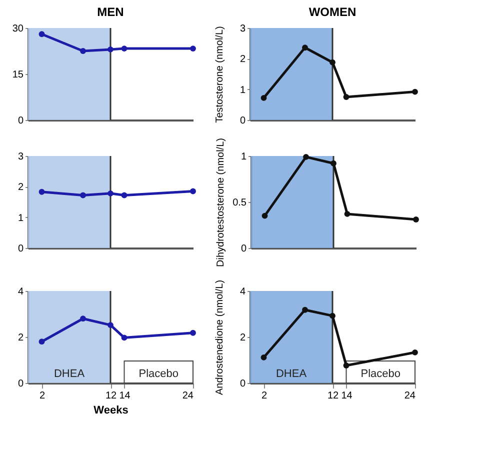 The image size is (485, 467). Describe the element at coordinates (239, 203) in the screenshot. I see `y-tick-label: 0.5` at that location.